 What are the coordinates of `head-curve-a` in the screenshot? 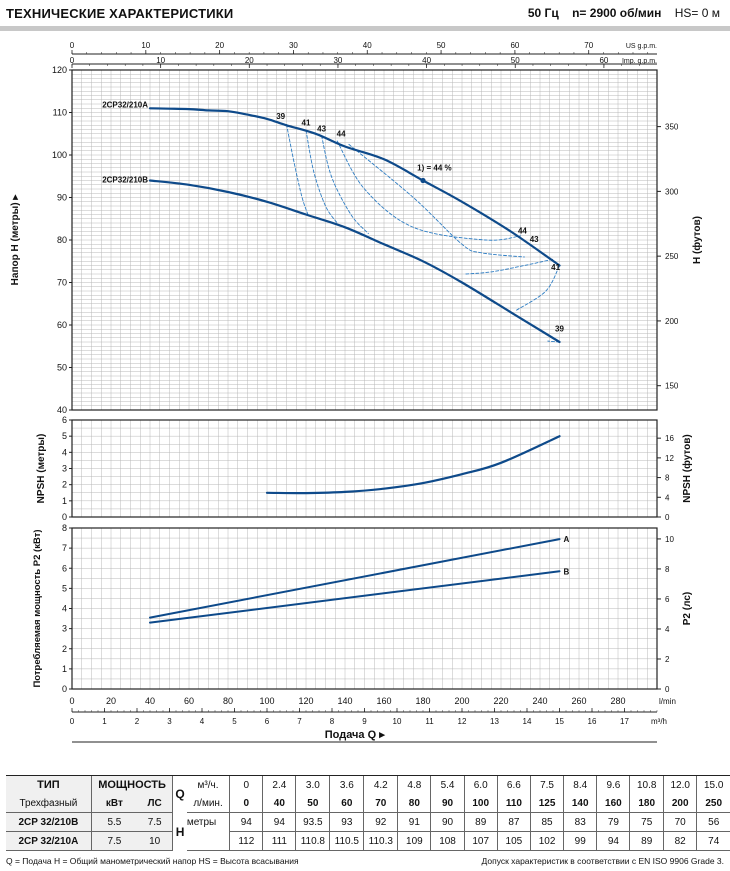 It's located at (354, 187).